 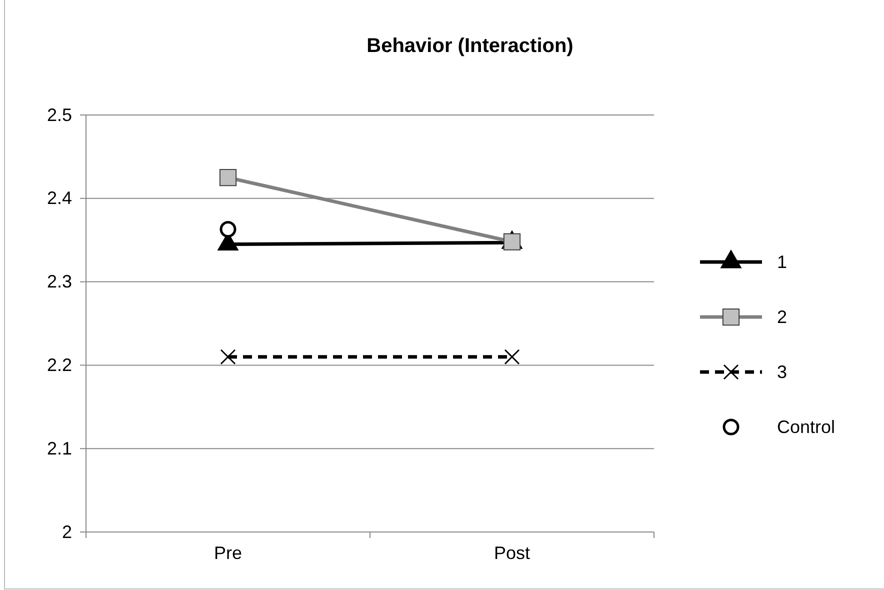 I want to click on y-tick-label: 2.4, so click(x=59, y=198).